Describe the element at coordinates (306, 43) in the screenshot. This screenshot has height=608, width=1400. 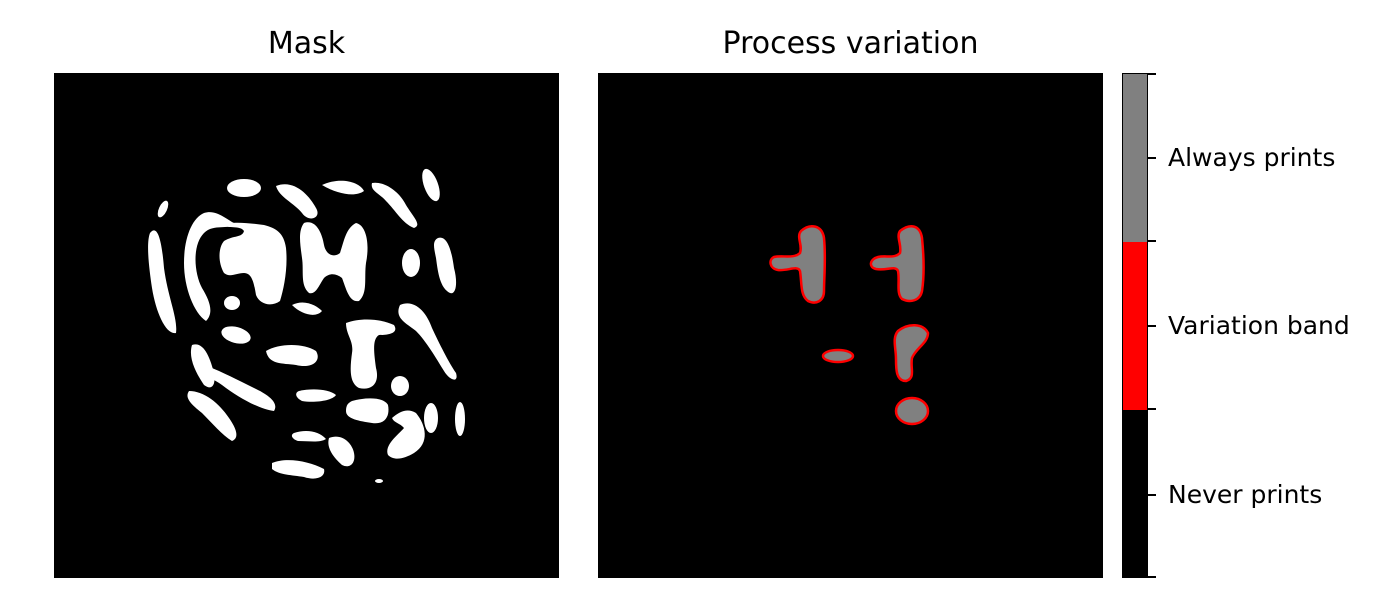
I see `mask-title: Mask` at that location.